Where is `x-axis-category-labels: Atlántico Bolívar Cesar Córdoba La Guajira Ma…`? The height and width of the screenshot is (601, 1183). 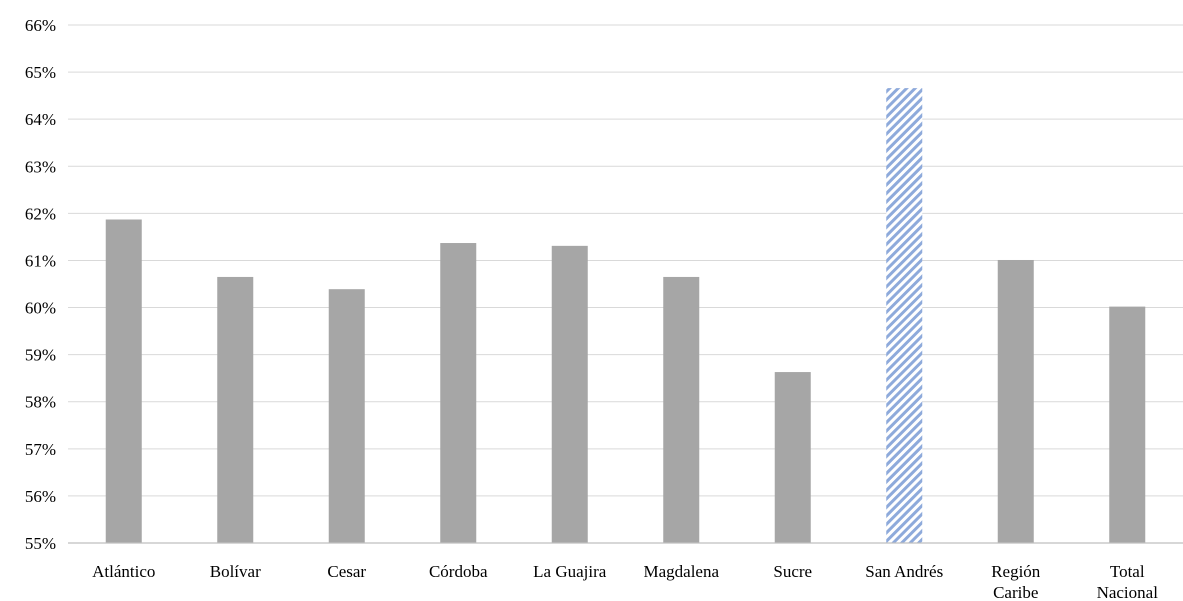 x-axis-category-labels: Atlántico Bolívar Cesar Córdoba La Guajira Ma… is located at coordinates (625, 581).